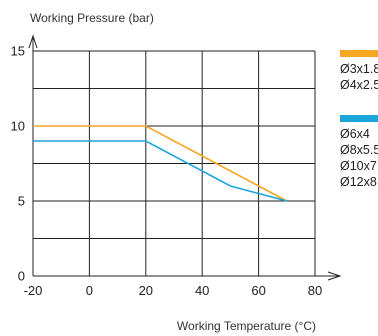 This screenshot has height=336, width=378. What do you see at coordinates (146, 290) in the screenshot?
I see `x-tick-label: 20` at bounding box center [146, 290].